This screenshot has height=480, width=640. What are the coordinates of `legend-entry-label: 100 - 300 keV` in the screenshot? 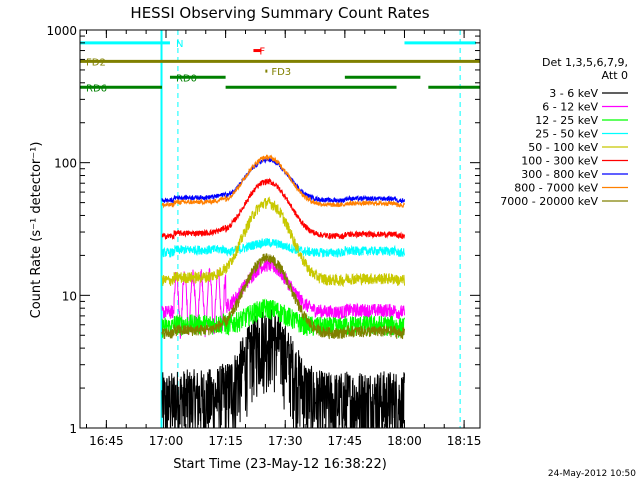 It's located at (559, 161).